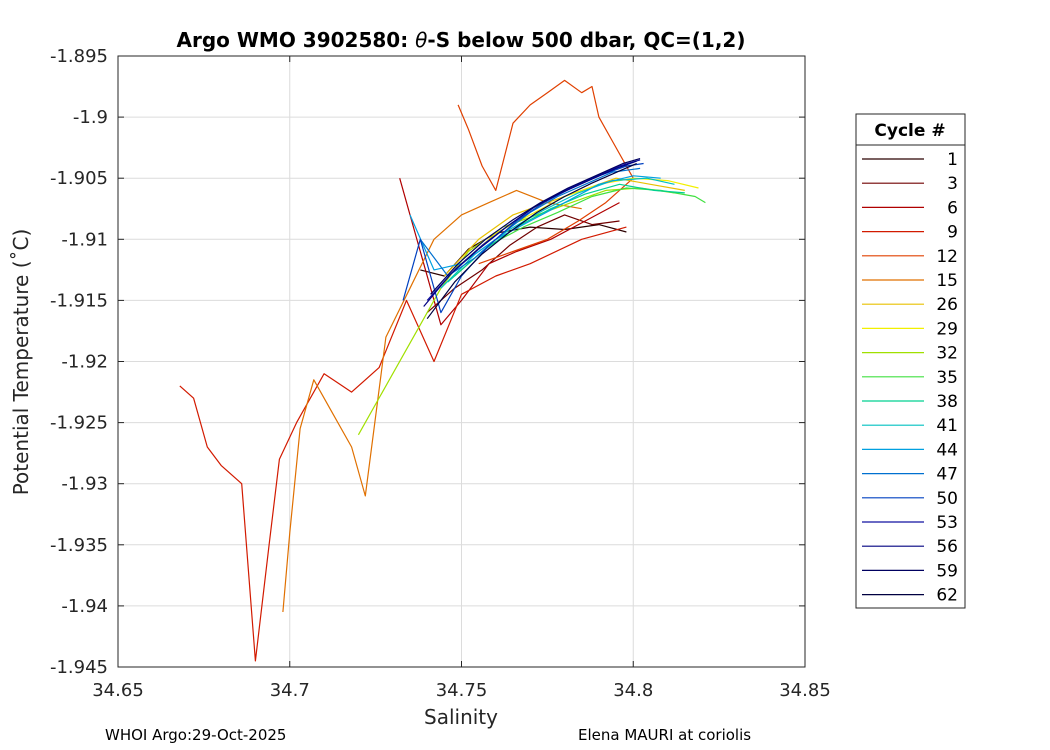 The height and width of the screenshot is (750, 1050). What do you see at coordinates (947, 305) in the screenshot?
I see `legend-label-cycle-26: 26` at bounding box center [947, 305].